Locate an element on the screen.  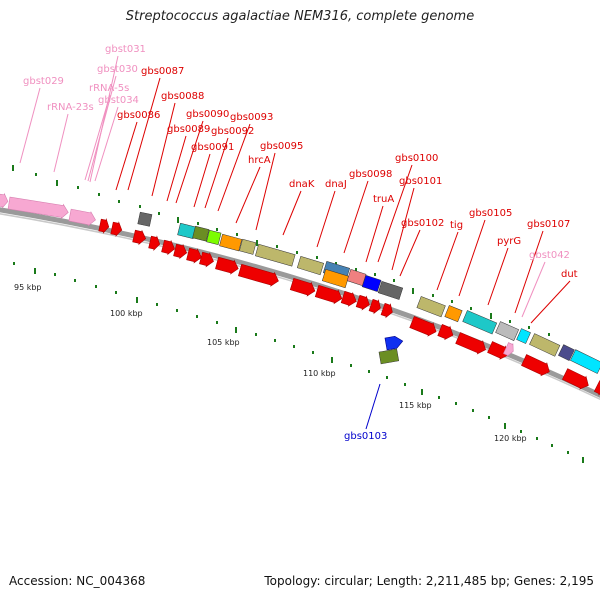
gene-label: gbst042 is located at coordinates (549, 255).